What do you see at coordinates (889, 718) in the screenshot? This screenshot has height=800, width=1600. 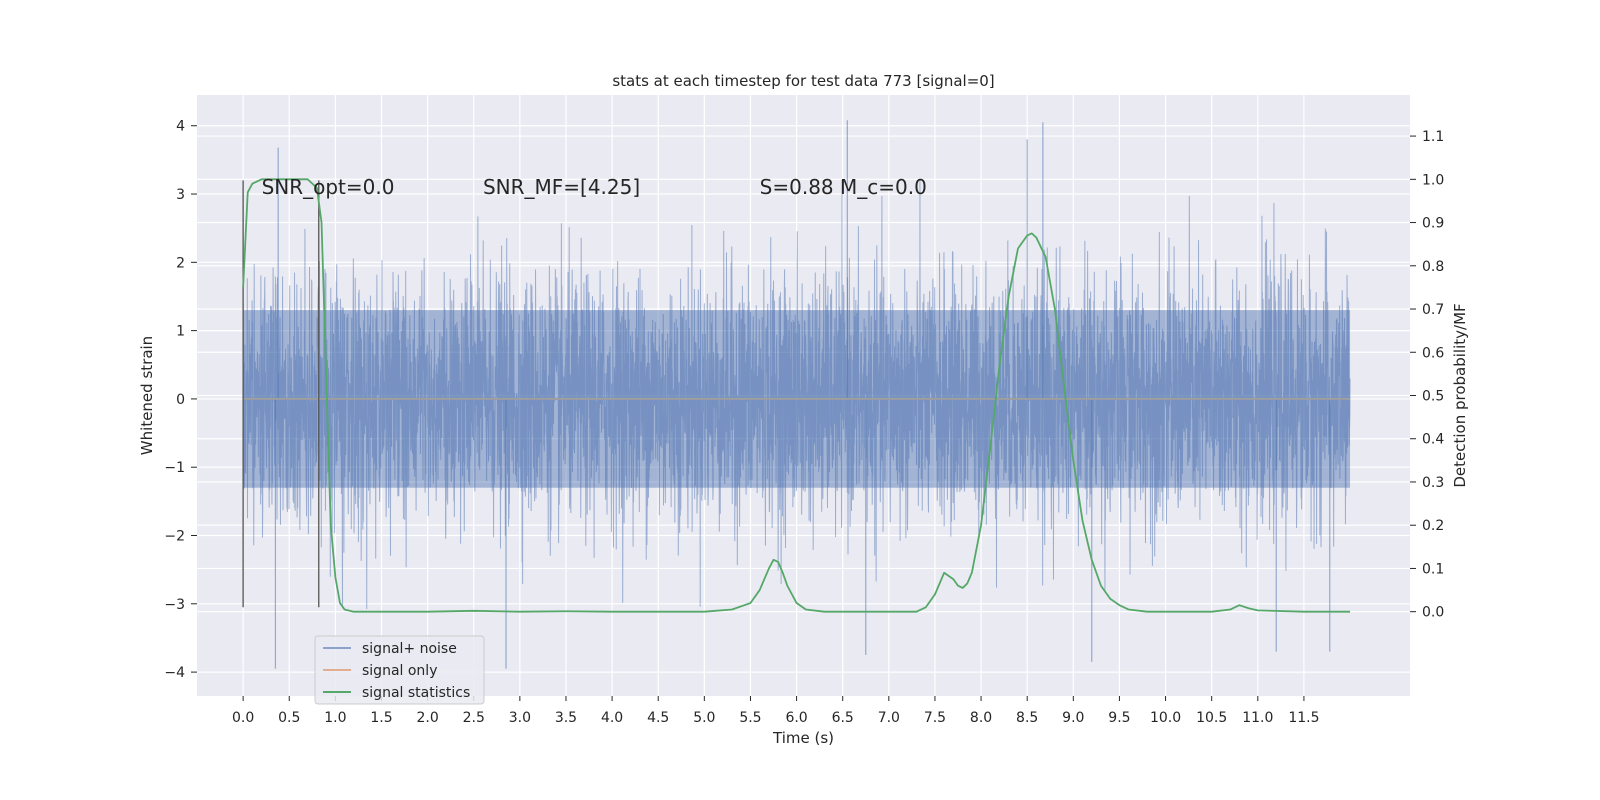 I see `x-tick-label: 7.0` at bounding box center [889, 718].